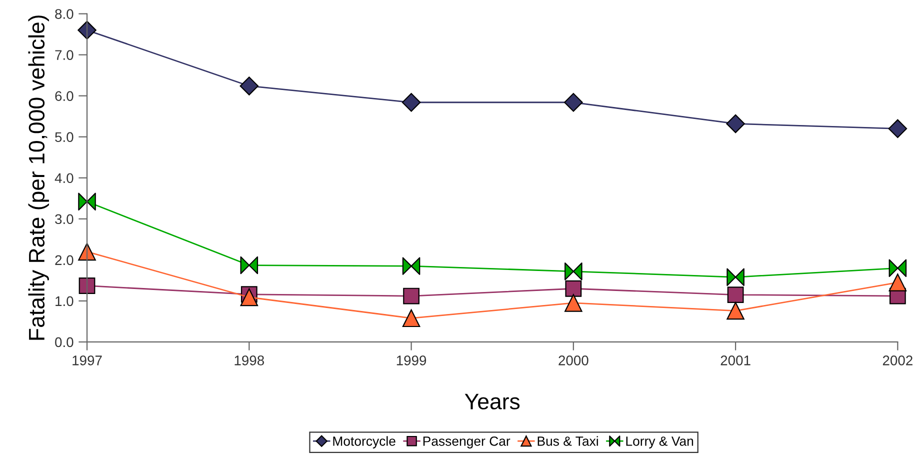 The height and width of the screenshot is (459, 916). I want to click on x-tick-label: 1997, so click(87, 361).